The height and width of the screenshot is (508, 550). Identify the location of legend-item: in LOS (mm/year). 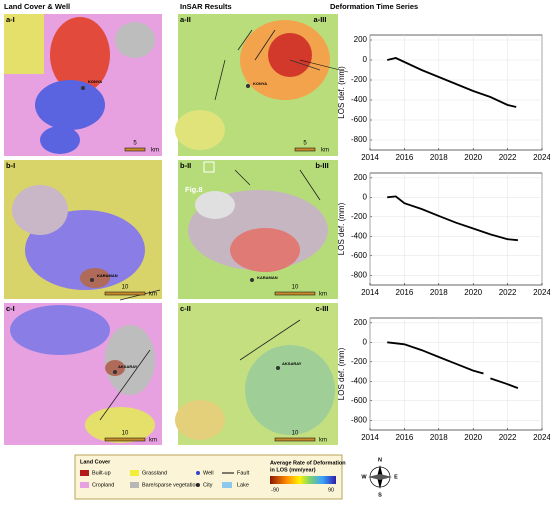
(293, 470).